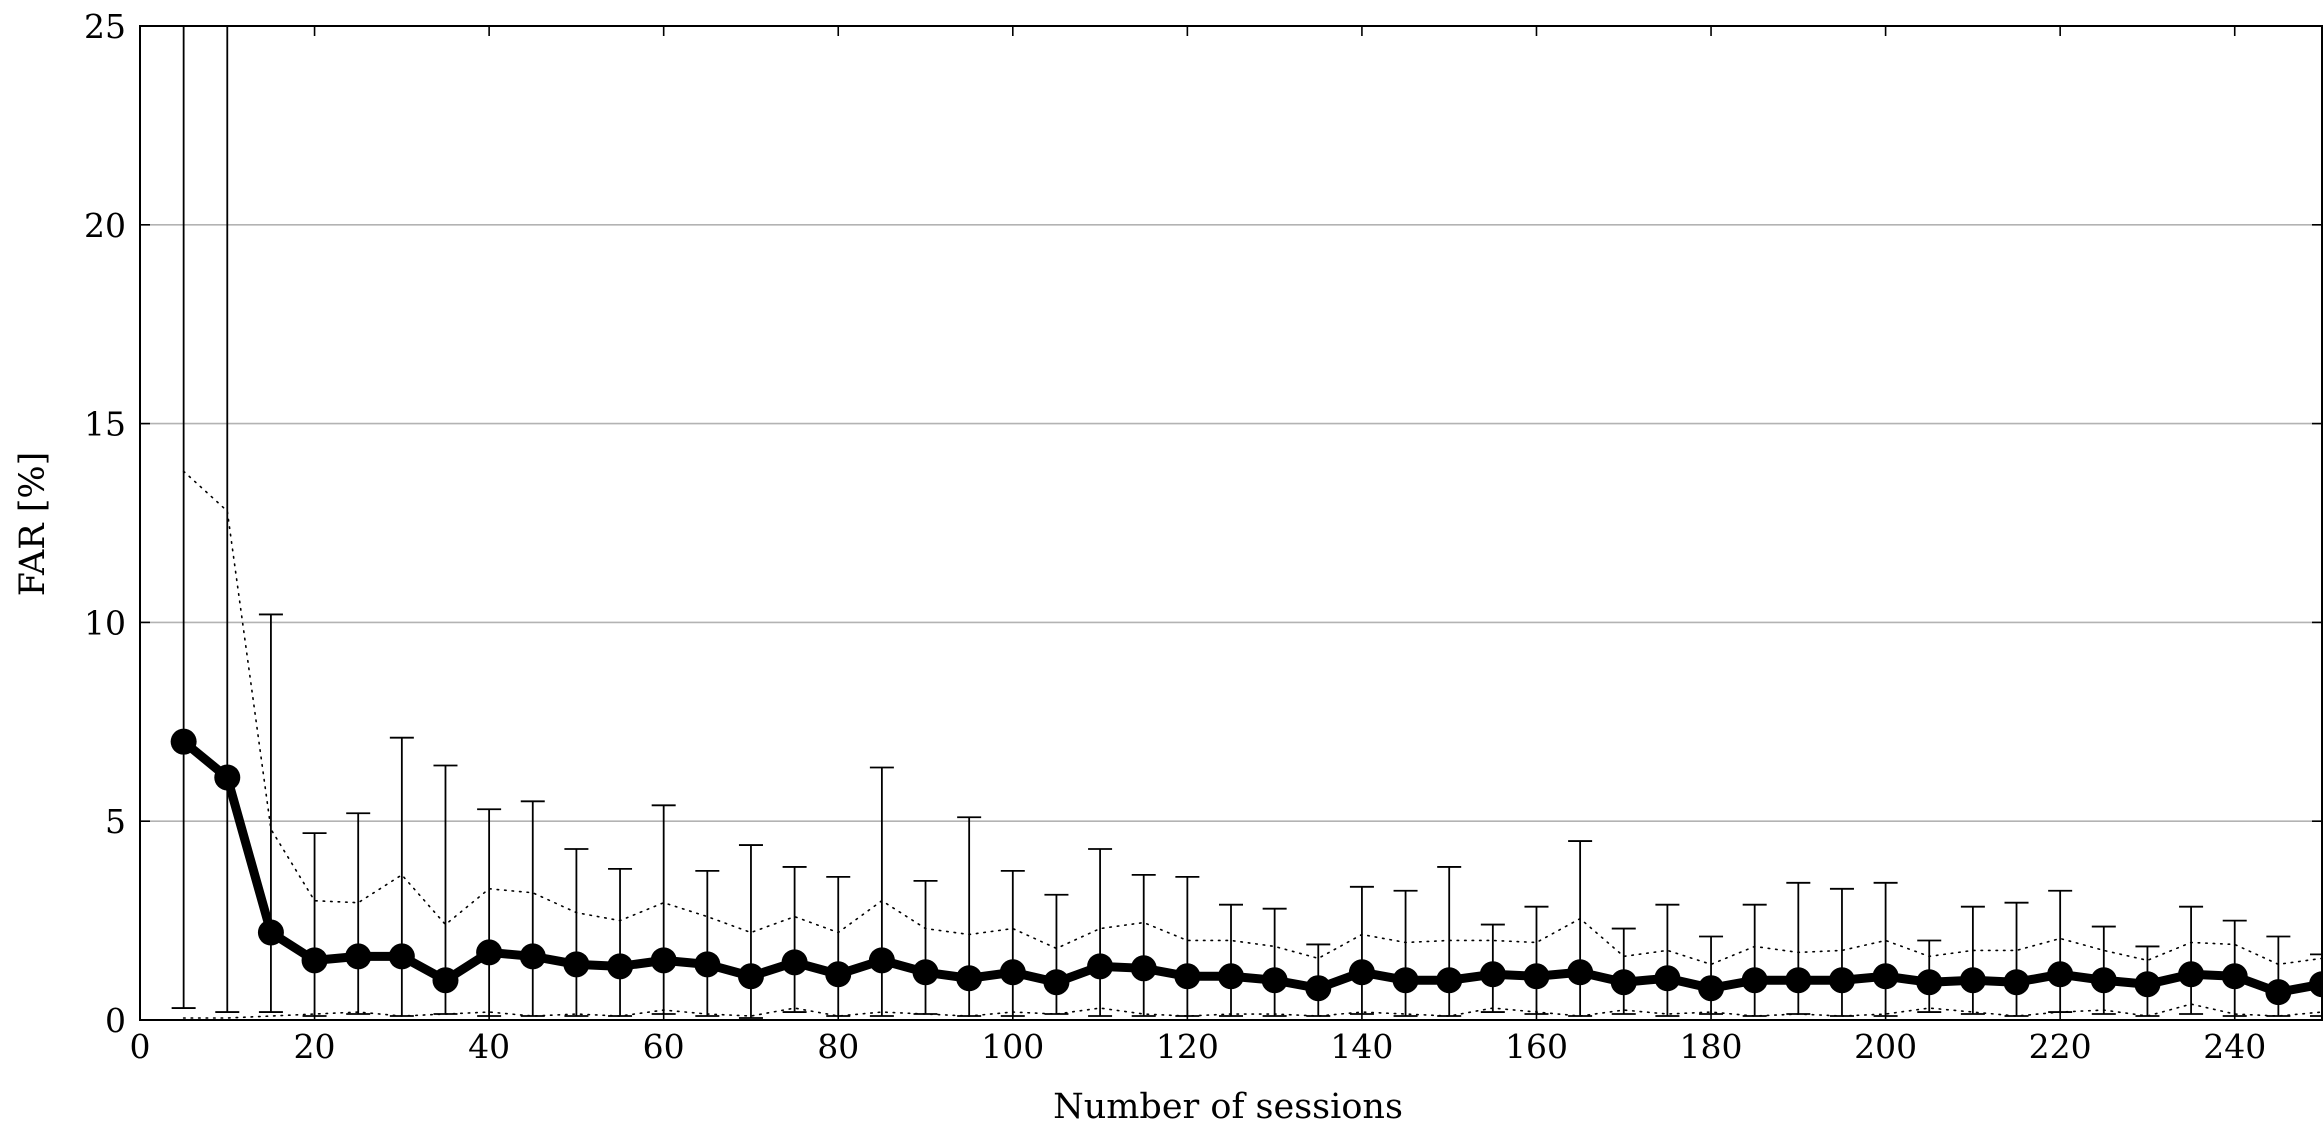 This screenshot has height=1139, width=2323. I want to click on x-tick-label: 200, so click(1885, 1046).